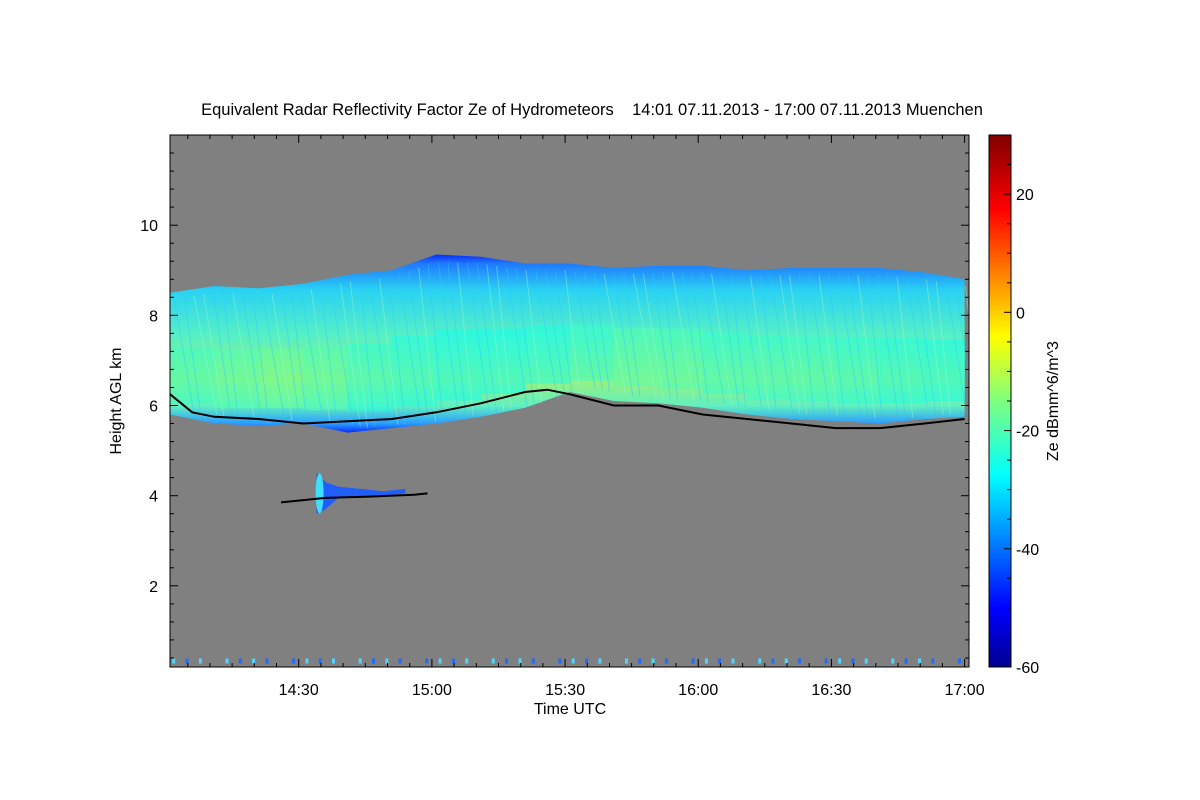  What do you see at coordinates (698, 690) in the screenshot?
I see `x-tick-label: 16:00` at bounding box center [698, 690].